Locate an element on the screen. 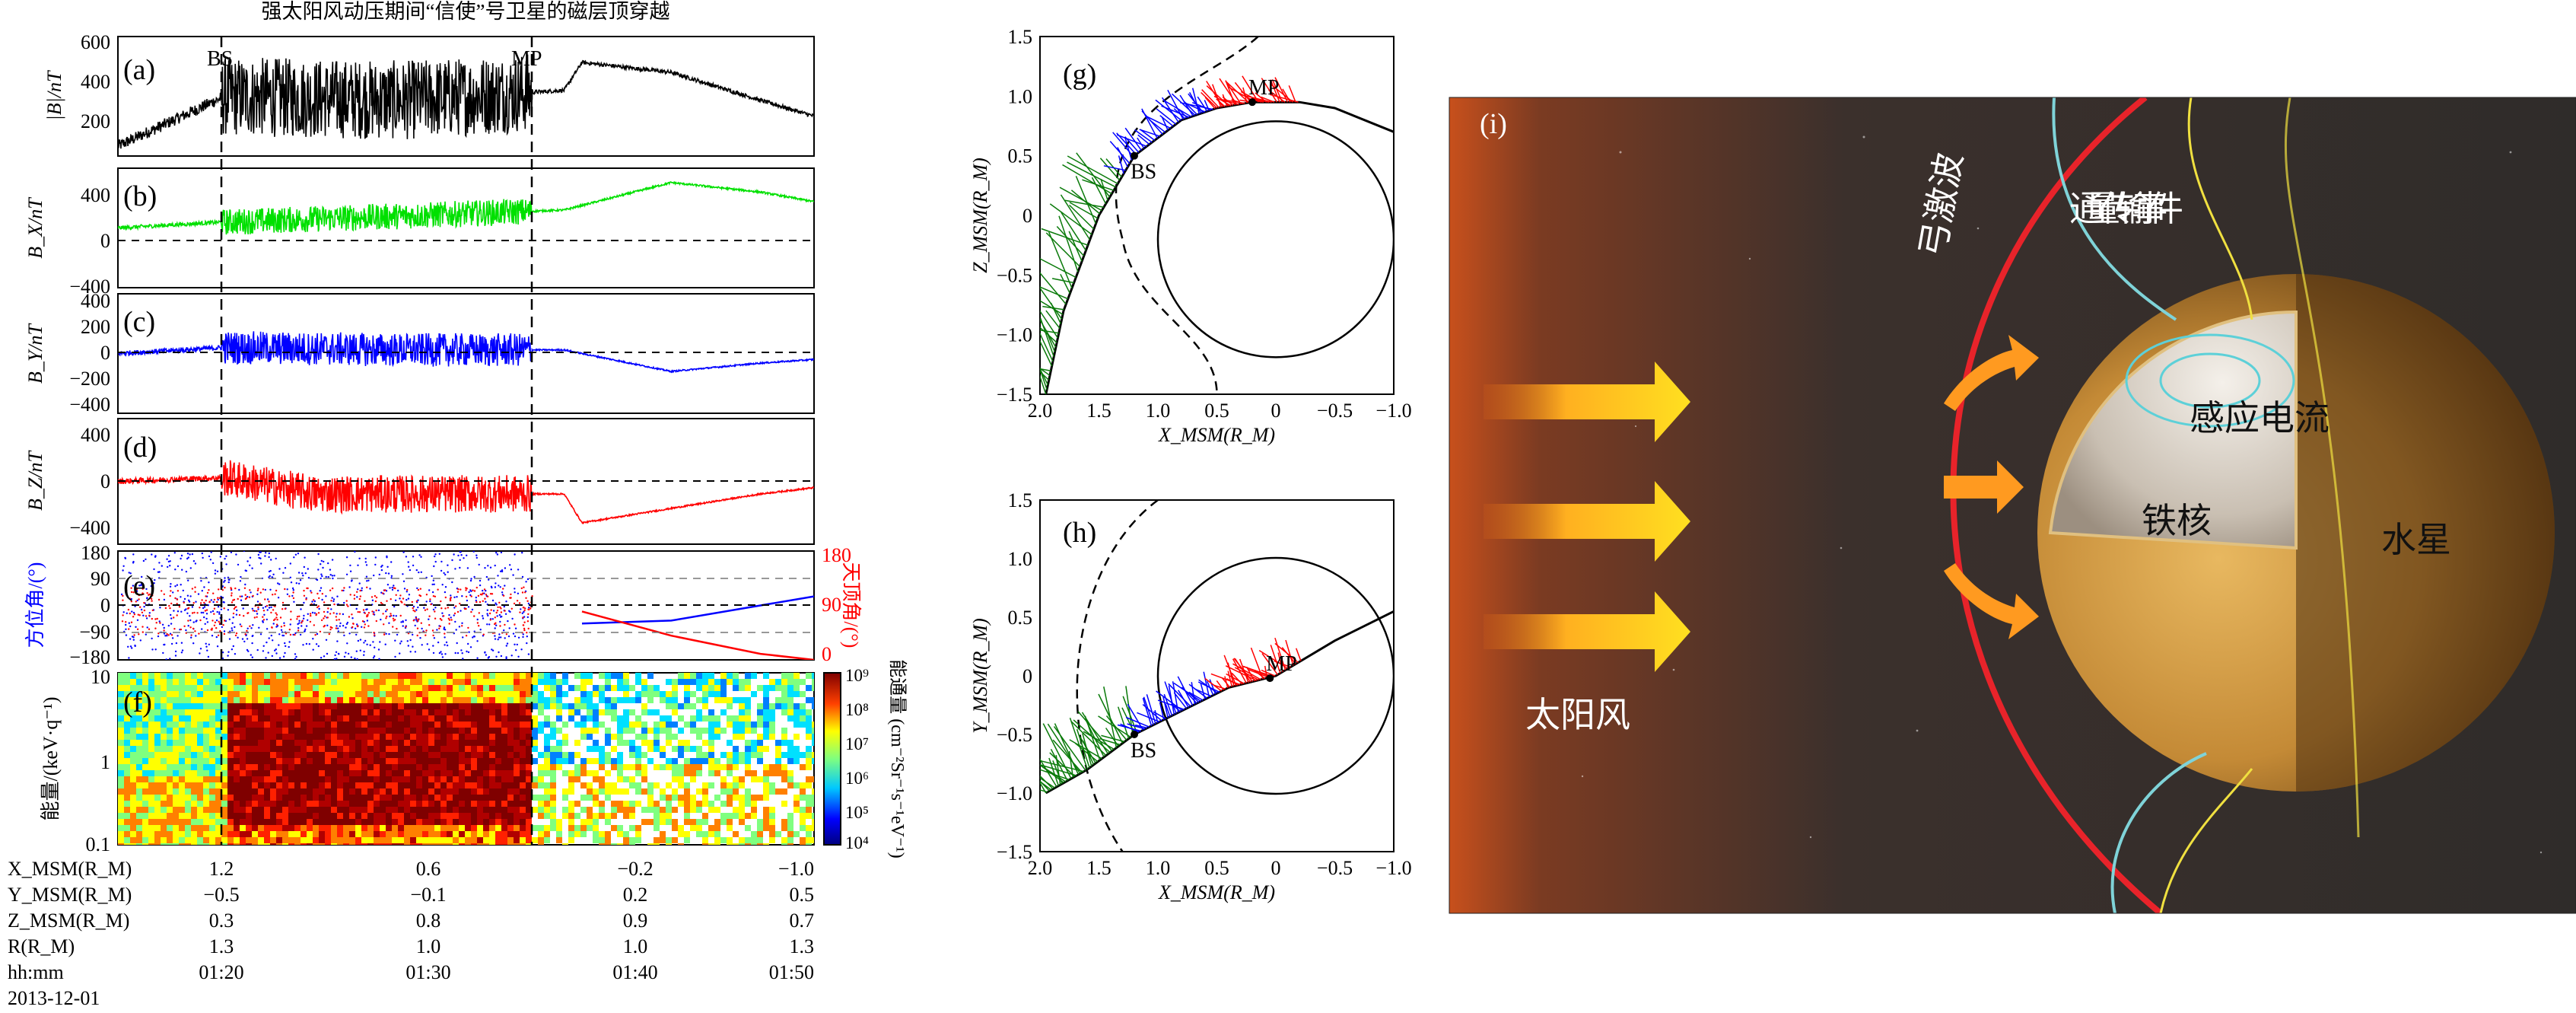 This screenshot has width=2576, height=1013. d-ytick-0: 0 is located at coordinates (105, 481).